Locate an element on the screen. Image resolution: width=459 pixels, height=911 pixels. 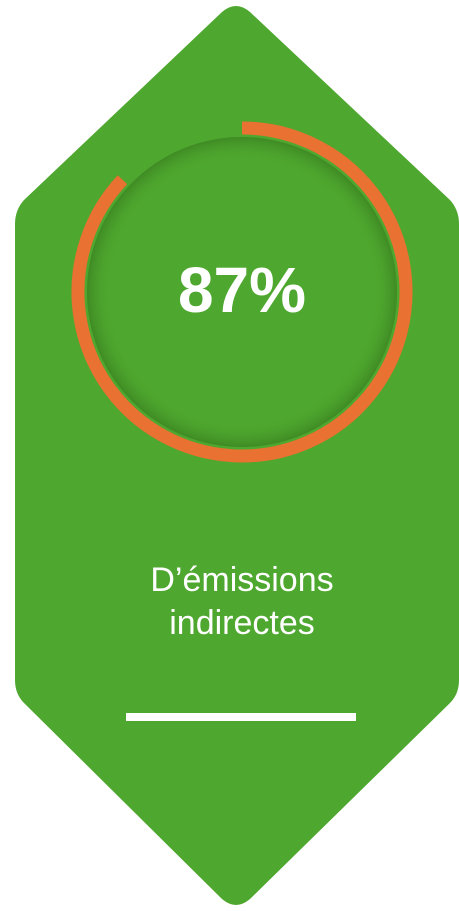
caption-line: indirectes is located at coordinates (242, 623).